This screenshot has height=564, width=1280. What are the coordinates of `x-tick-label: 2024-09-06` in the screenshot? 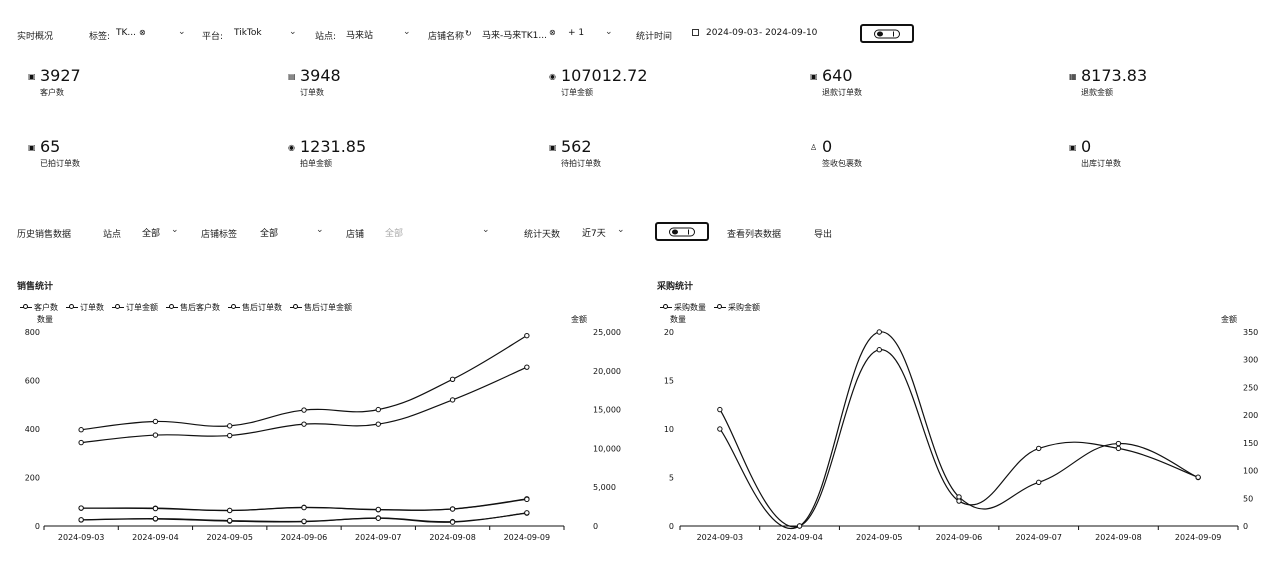 It's located at (959, 537).